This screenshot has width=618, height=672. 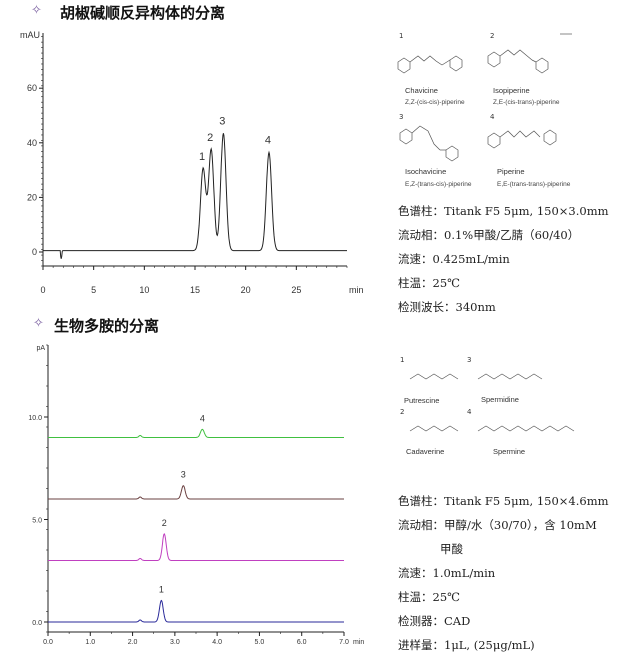 I want to click on condition-line: 色谱柱：Titank F5 5μm, 150×4.6mm, so click(x=503, y=501).